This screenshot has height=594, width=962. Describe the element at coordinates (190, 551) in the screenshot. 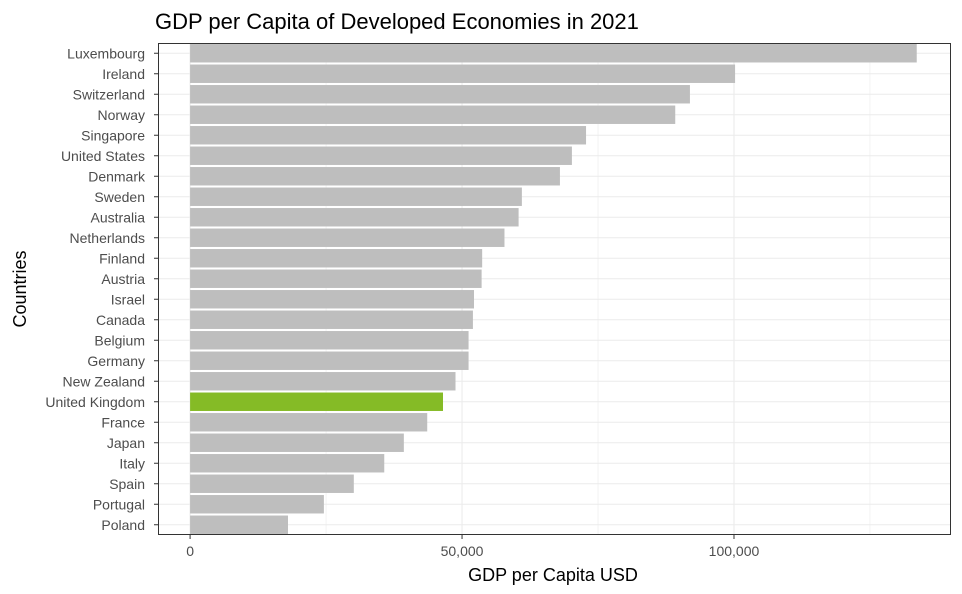

I see `x-tick-label: 0` at that location.